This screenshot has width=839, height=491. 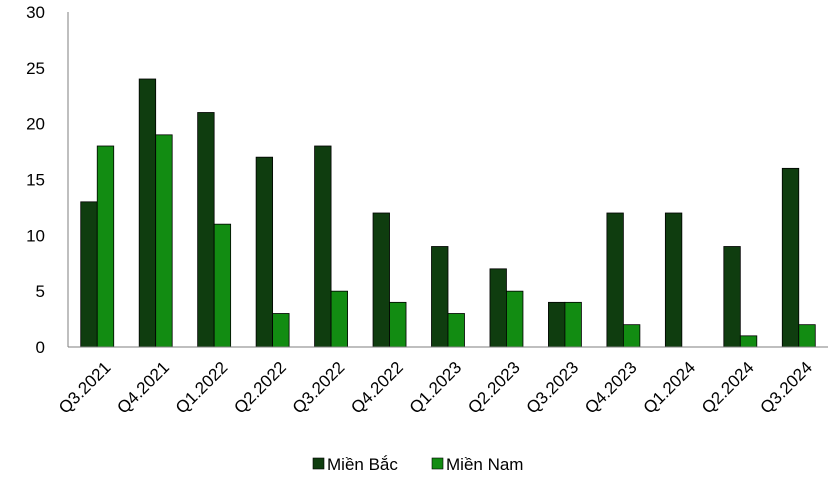 What do you see at coordinates (202, 388) in the screenshot?
I see `x-tick-label: Q1.2022` at bounding box center [202, 388].